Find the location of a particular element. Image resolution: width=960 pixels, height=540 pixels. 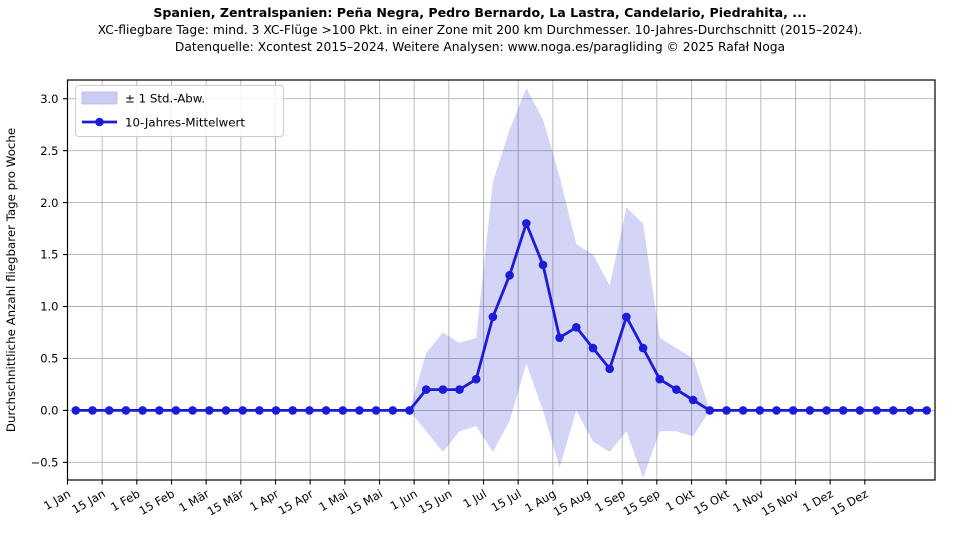

x-tick-label: 1 Jul is located at coordinates (474, 498).